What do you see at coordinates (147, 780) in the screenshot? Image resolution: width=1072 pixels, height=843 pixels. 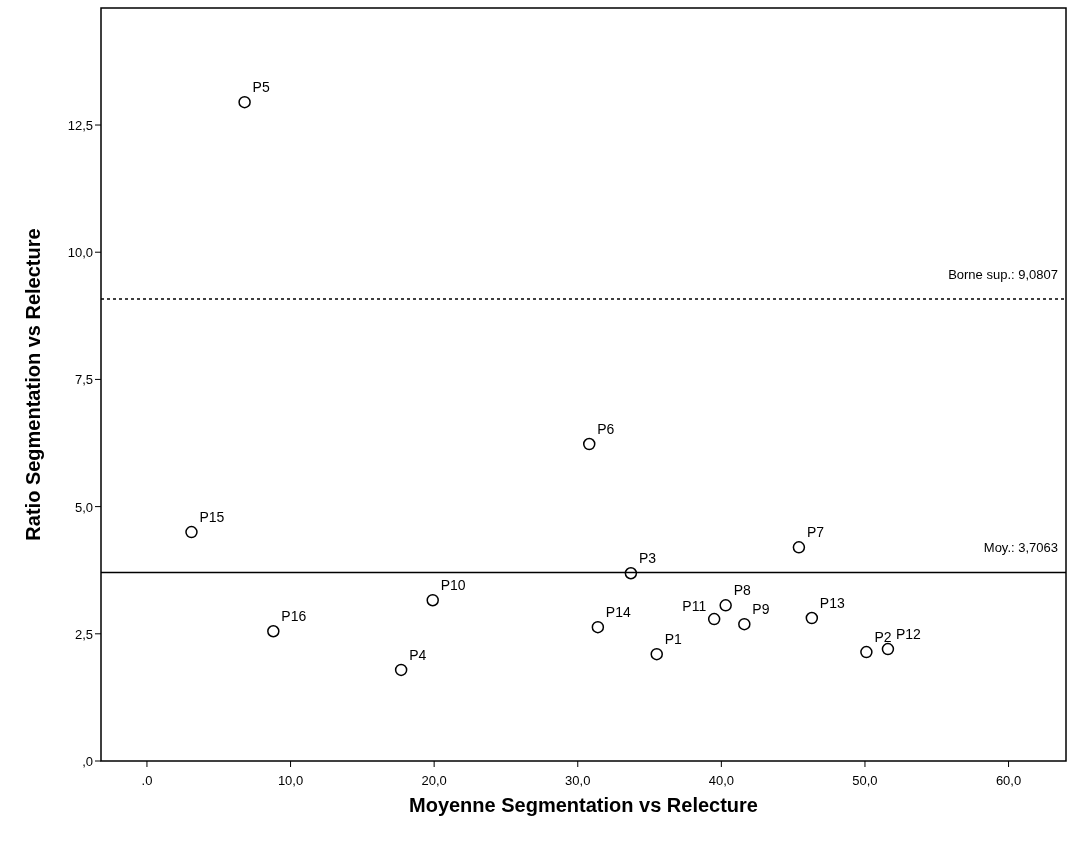 I see `x-tick-label: .0` at bounding box center [147, 780].